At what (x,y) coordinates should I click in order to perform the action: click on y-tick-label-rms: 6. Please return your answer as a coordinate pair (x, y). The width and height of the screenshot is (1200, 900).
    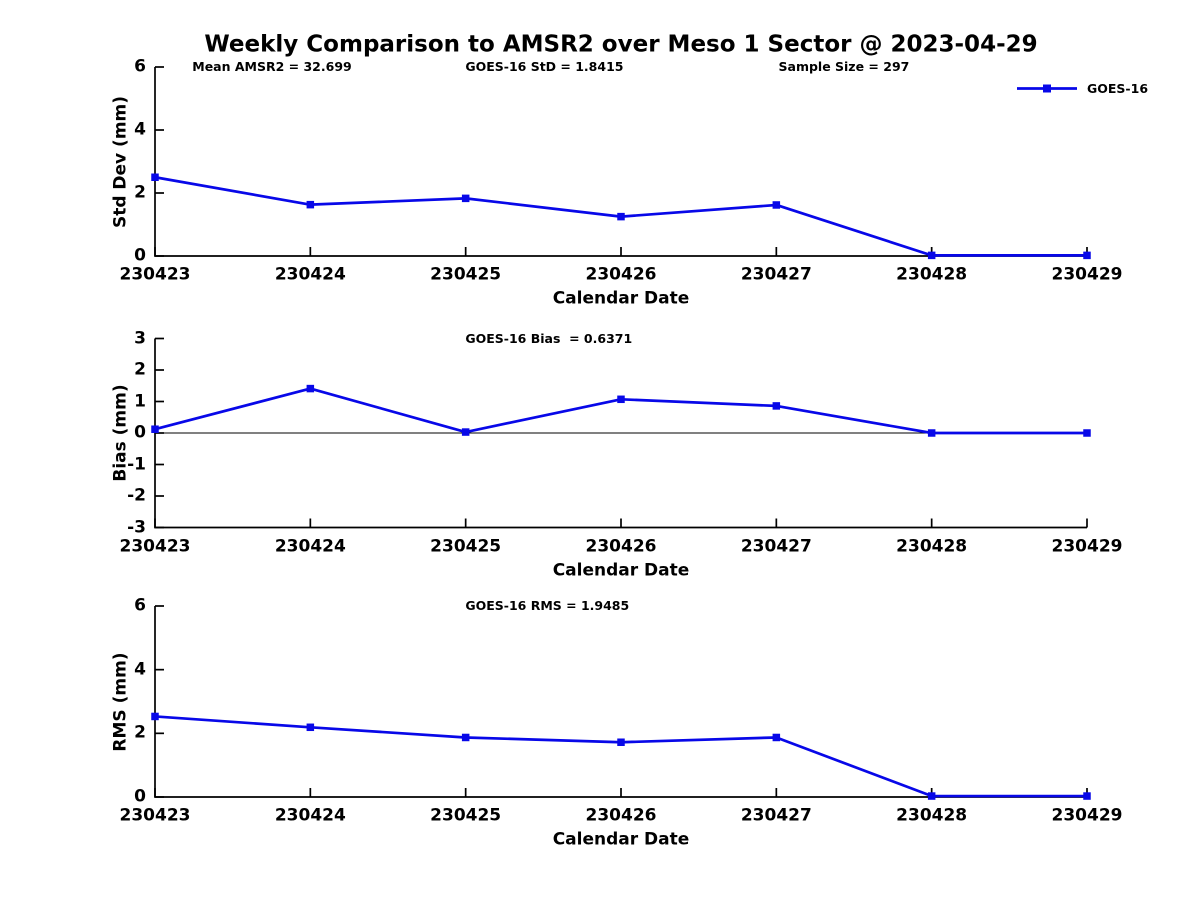
    Looking at the image, I should click on (140, 605).